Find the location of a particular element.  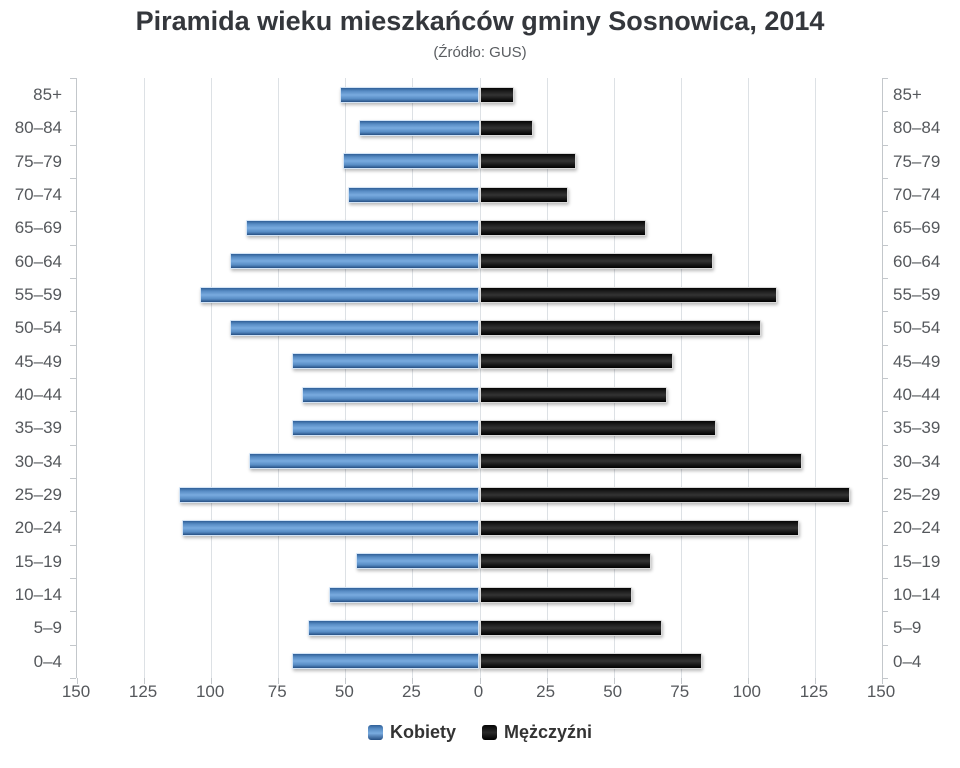

bar-mezczyzni-75–79 is located at coordinates (528, 161).